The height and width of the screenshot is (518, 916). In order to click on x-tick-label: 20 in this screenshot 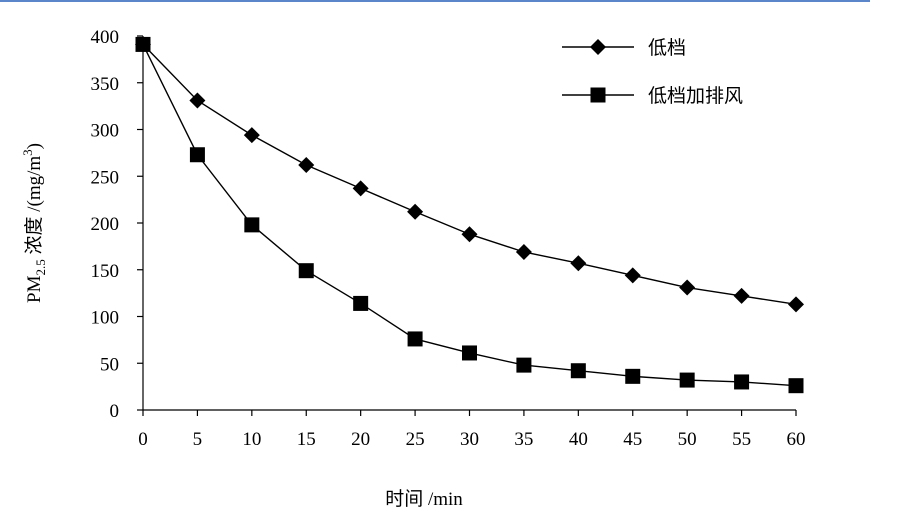, I will do `click(360, 439)`.